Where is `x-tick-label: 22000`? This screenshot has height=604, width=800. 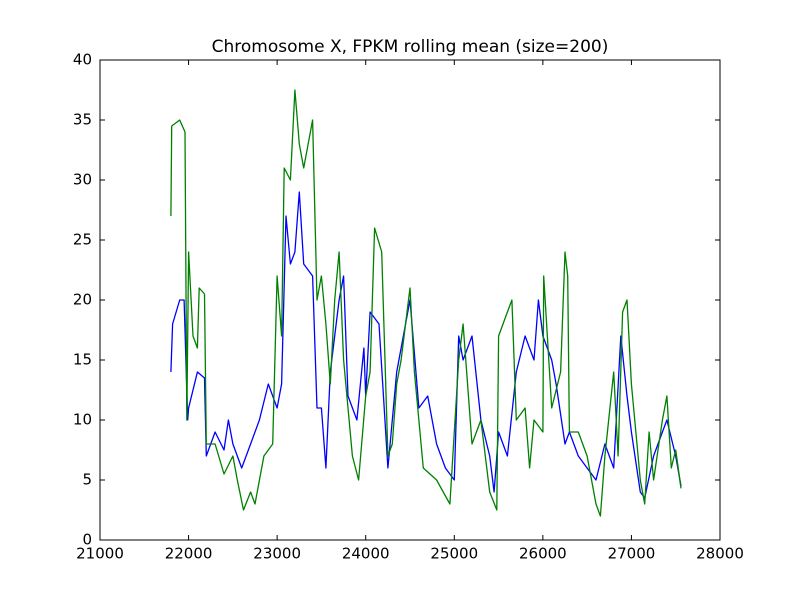
x-tick-label: 22000 is located at coordinates (189, 554).